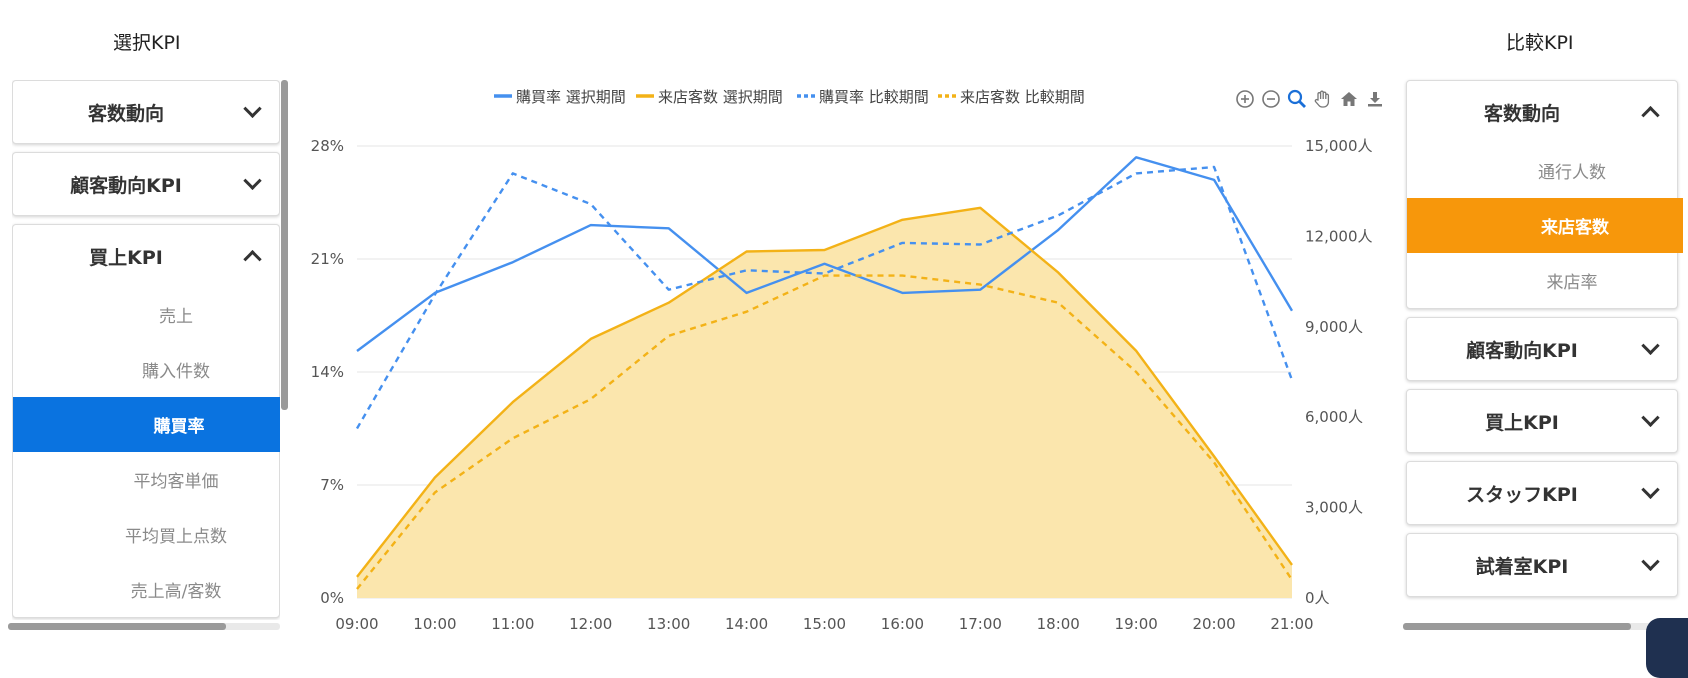 The height and width of the screenshot is (678, 1688). What do you see at coordinates (117, 626) in the screenshot?
I see `left-horizontal-scrollbar` at bounding box center [117, 626].